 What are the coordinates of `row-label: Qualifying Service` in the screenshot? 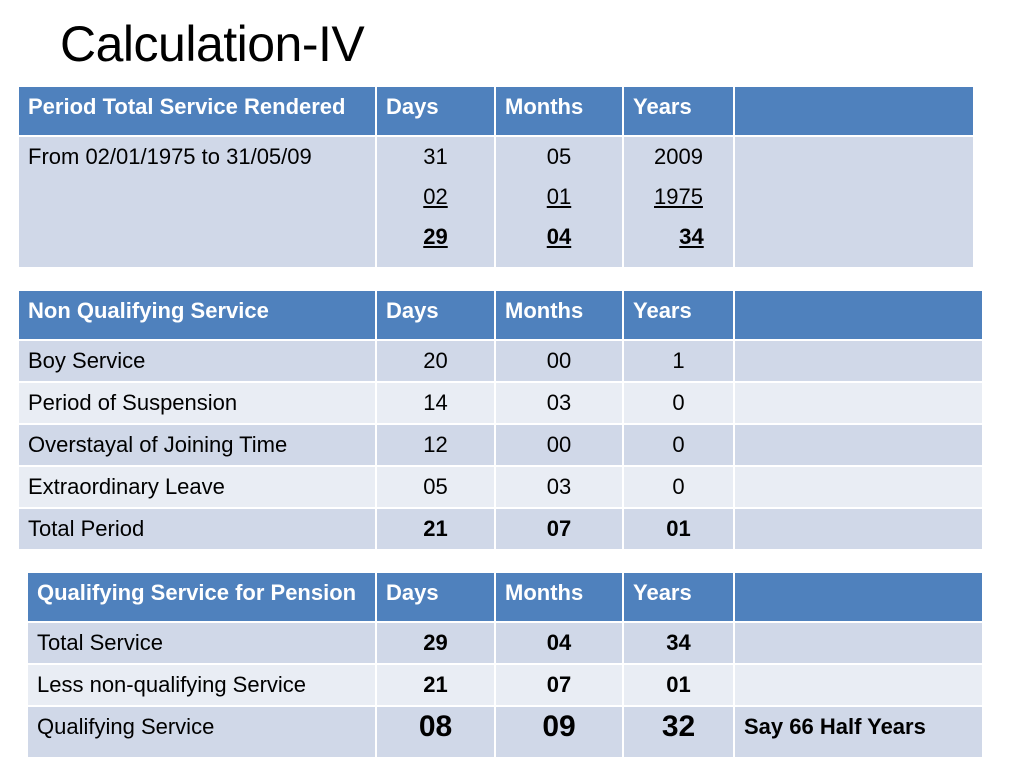 It's located at (201, 732).